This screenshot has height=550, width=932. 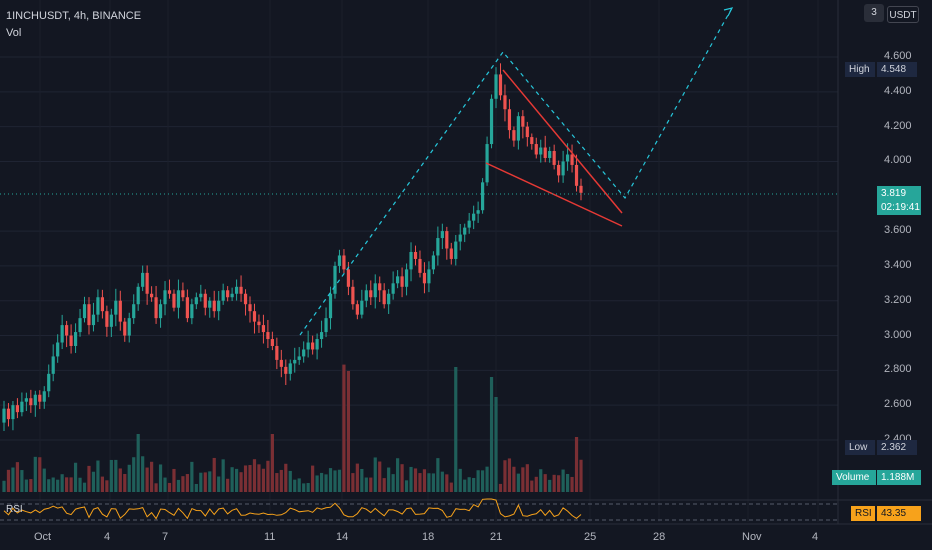 What do you see at coordinates (107, 537) in the screenshot?
I see `time-tick-label: 4` at bounding box center [107, 537].